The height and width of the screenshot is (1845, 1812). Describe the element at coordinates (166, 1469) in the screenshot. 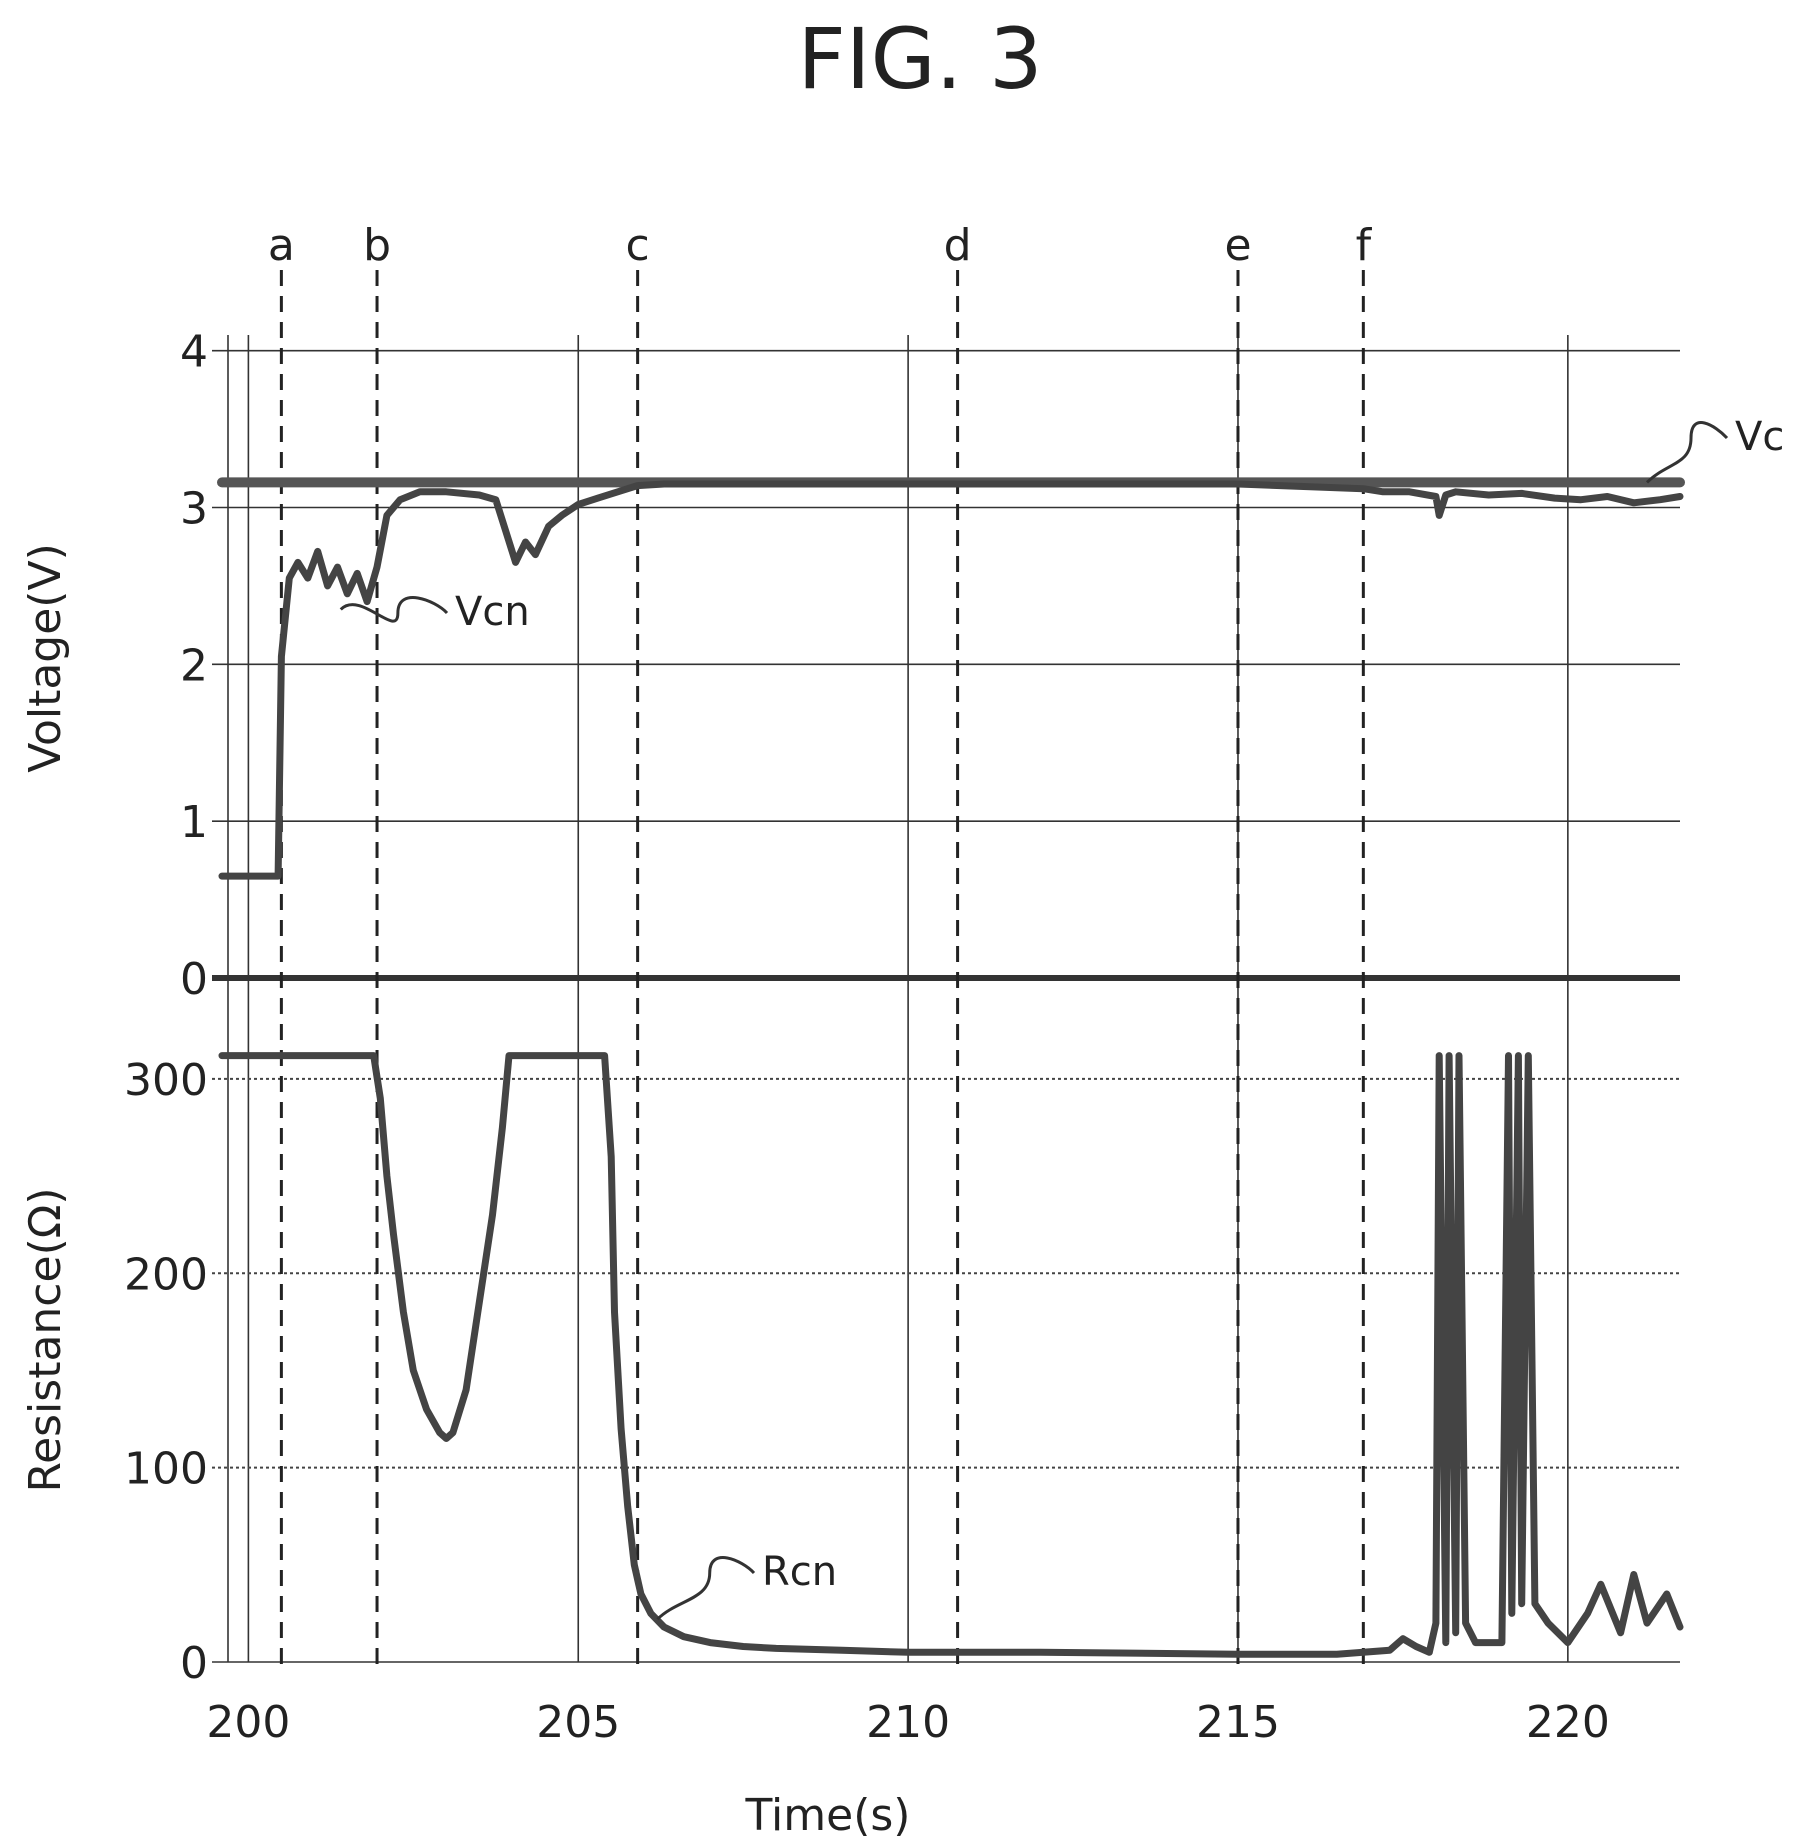

I see `y-tick-label: 100` at that location.